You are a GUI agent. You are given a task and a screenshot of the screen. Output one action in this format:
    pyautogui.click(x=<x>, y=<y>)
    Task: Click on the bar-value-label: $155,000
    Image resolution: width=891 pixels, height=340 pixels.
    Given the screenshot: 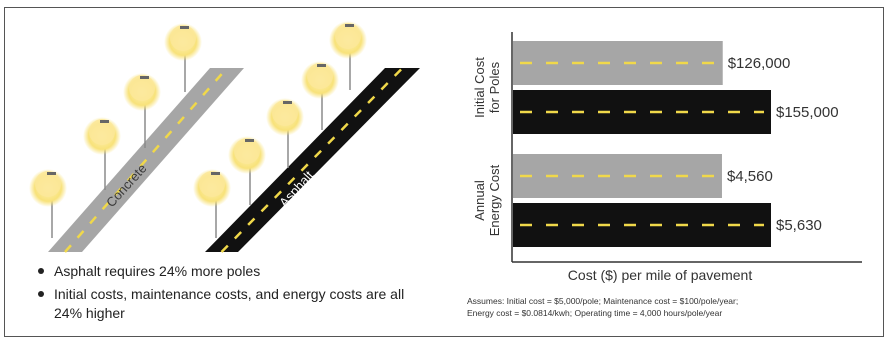 What is the action you would take?
    pyautogui.click(x=807, y=112)
    